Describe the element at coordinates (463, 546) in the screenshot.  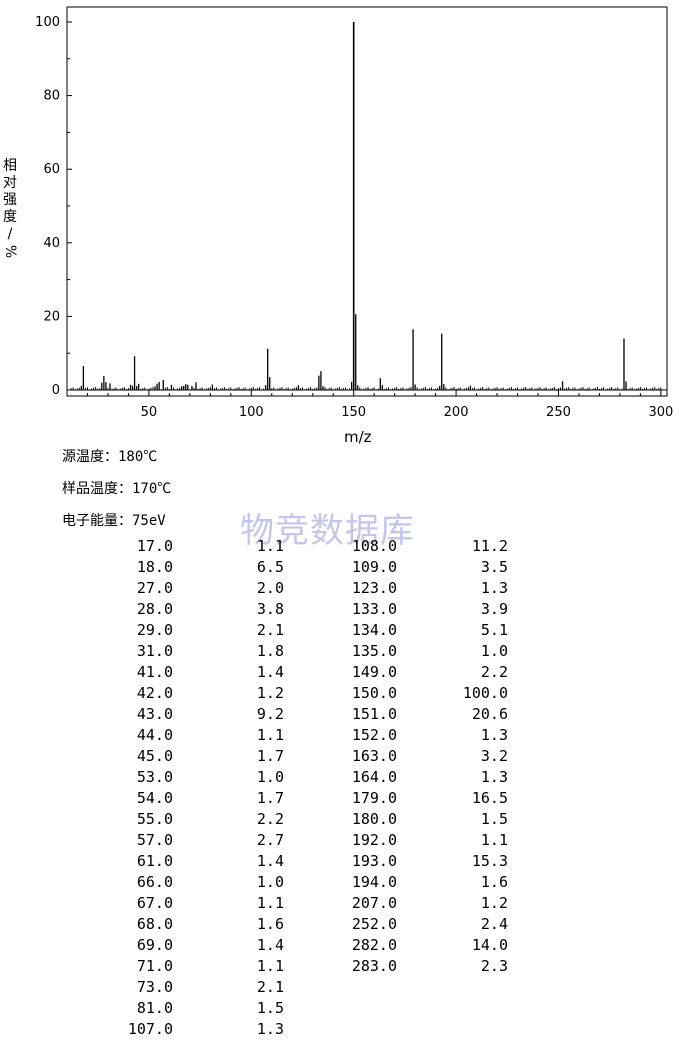
I see `intensity-value: 11.2` at that location.